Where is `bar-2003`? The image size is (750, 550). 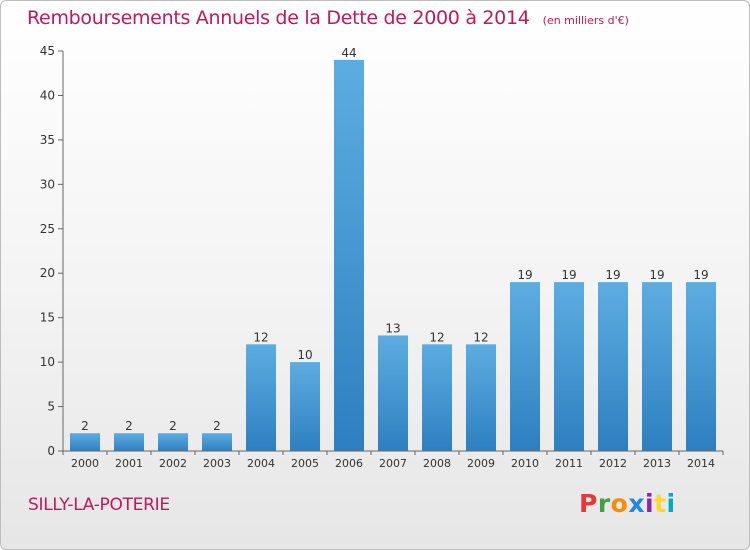
bar-2003 is located at coordinates (217, 442).